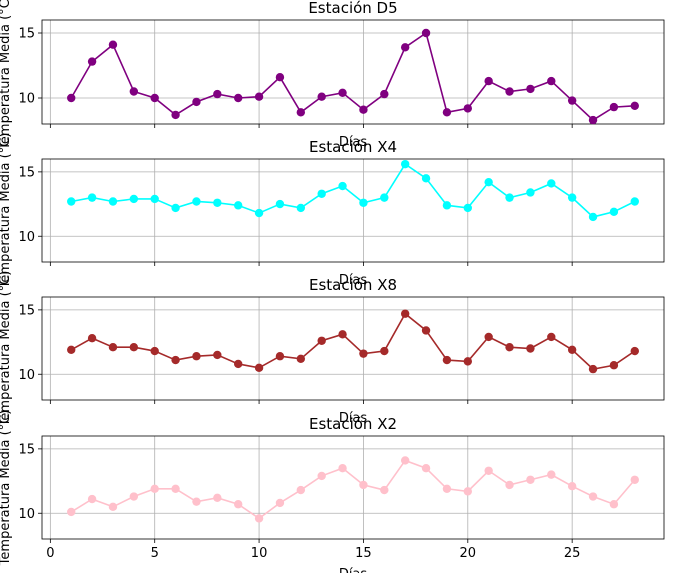 The height and width of the screenshot is (573, 674). Describe the element at coordinates (572, 553) in the screenshot. I see `x-tick-label: 25` at that location.